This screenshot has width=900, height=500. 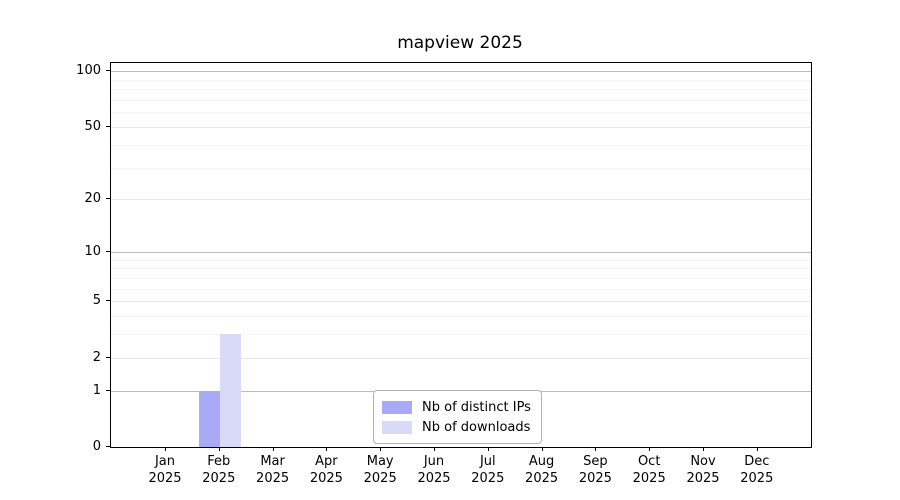 What do you see at coordinates (649, 470) in the screenshot?
I see `x-tick-label: Oct 2025` at bounding box center [649, 470].